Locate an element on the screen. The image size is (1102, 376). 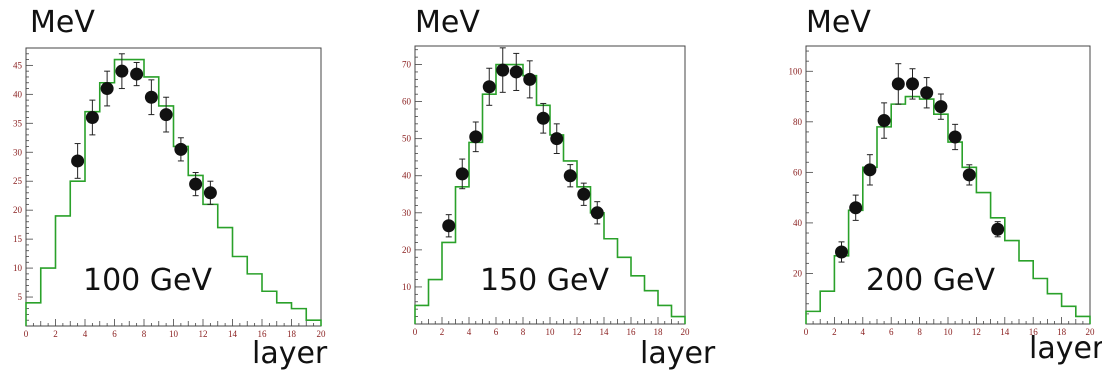
energy-annotation: 150 GeV is located at coordinates (545, 281).